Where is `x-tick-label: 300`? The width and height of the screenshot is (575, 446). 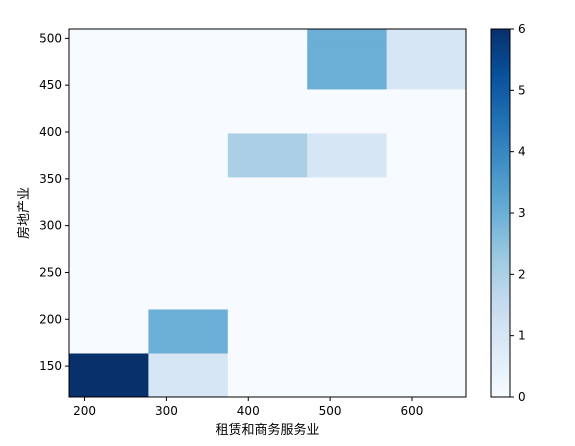
x-tick-label: 300 is located at coordinates (166, 411).